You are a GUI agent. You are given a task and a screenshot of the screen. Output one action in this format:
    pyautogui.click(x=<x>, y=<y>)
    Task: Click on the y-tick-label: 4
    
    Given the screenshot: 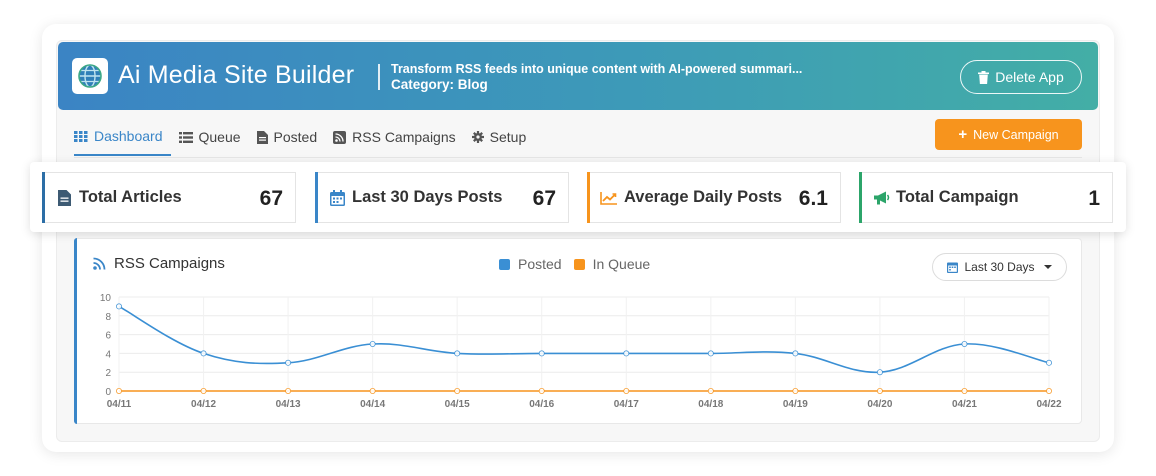 What is the action you would take?
    pyautogui.click(x=108, y=354)
    